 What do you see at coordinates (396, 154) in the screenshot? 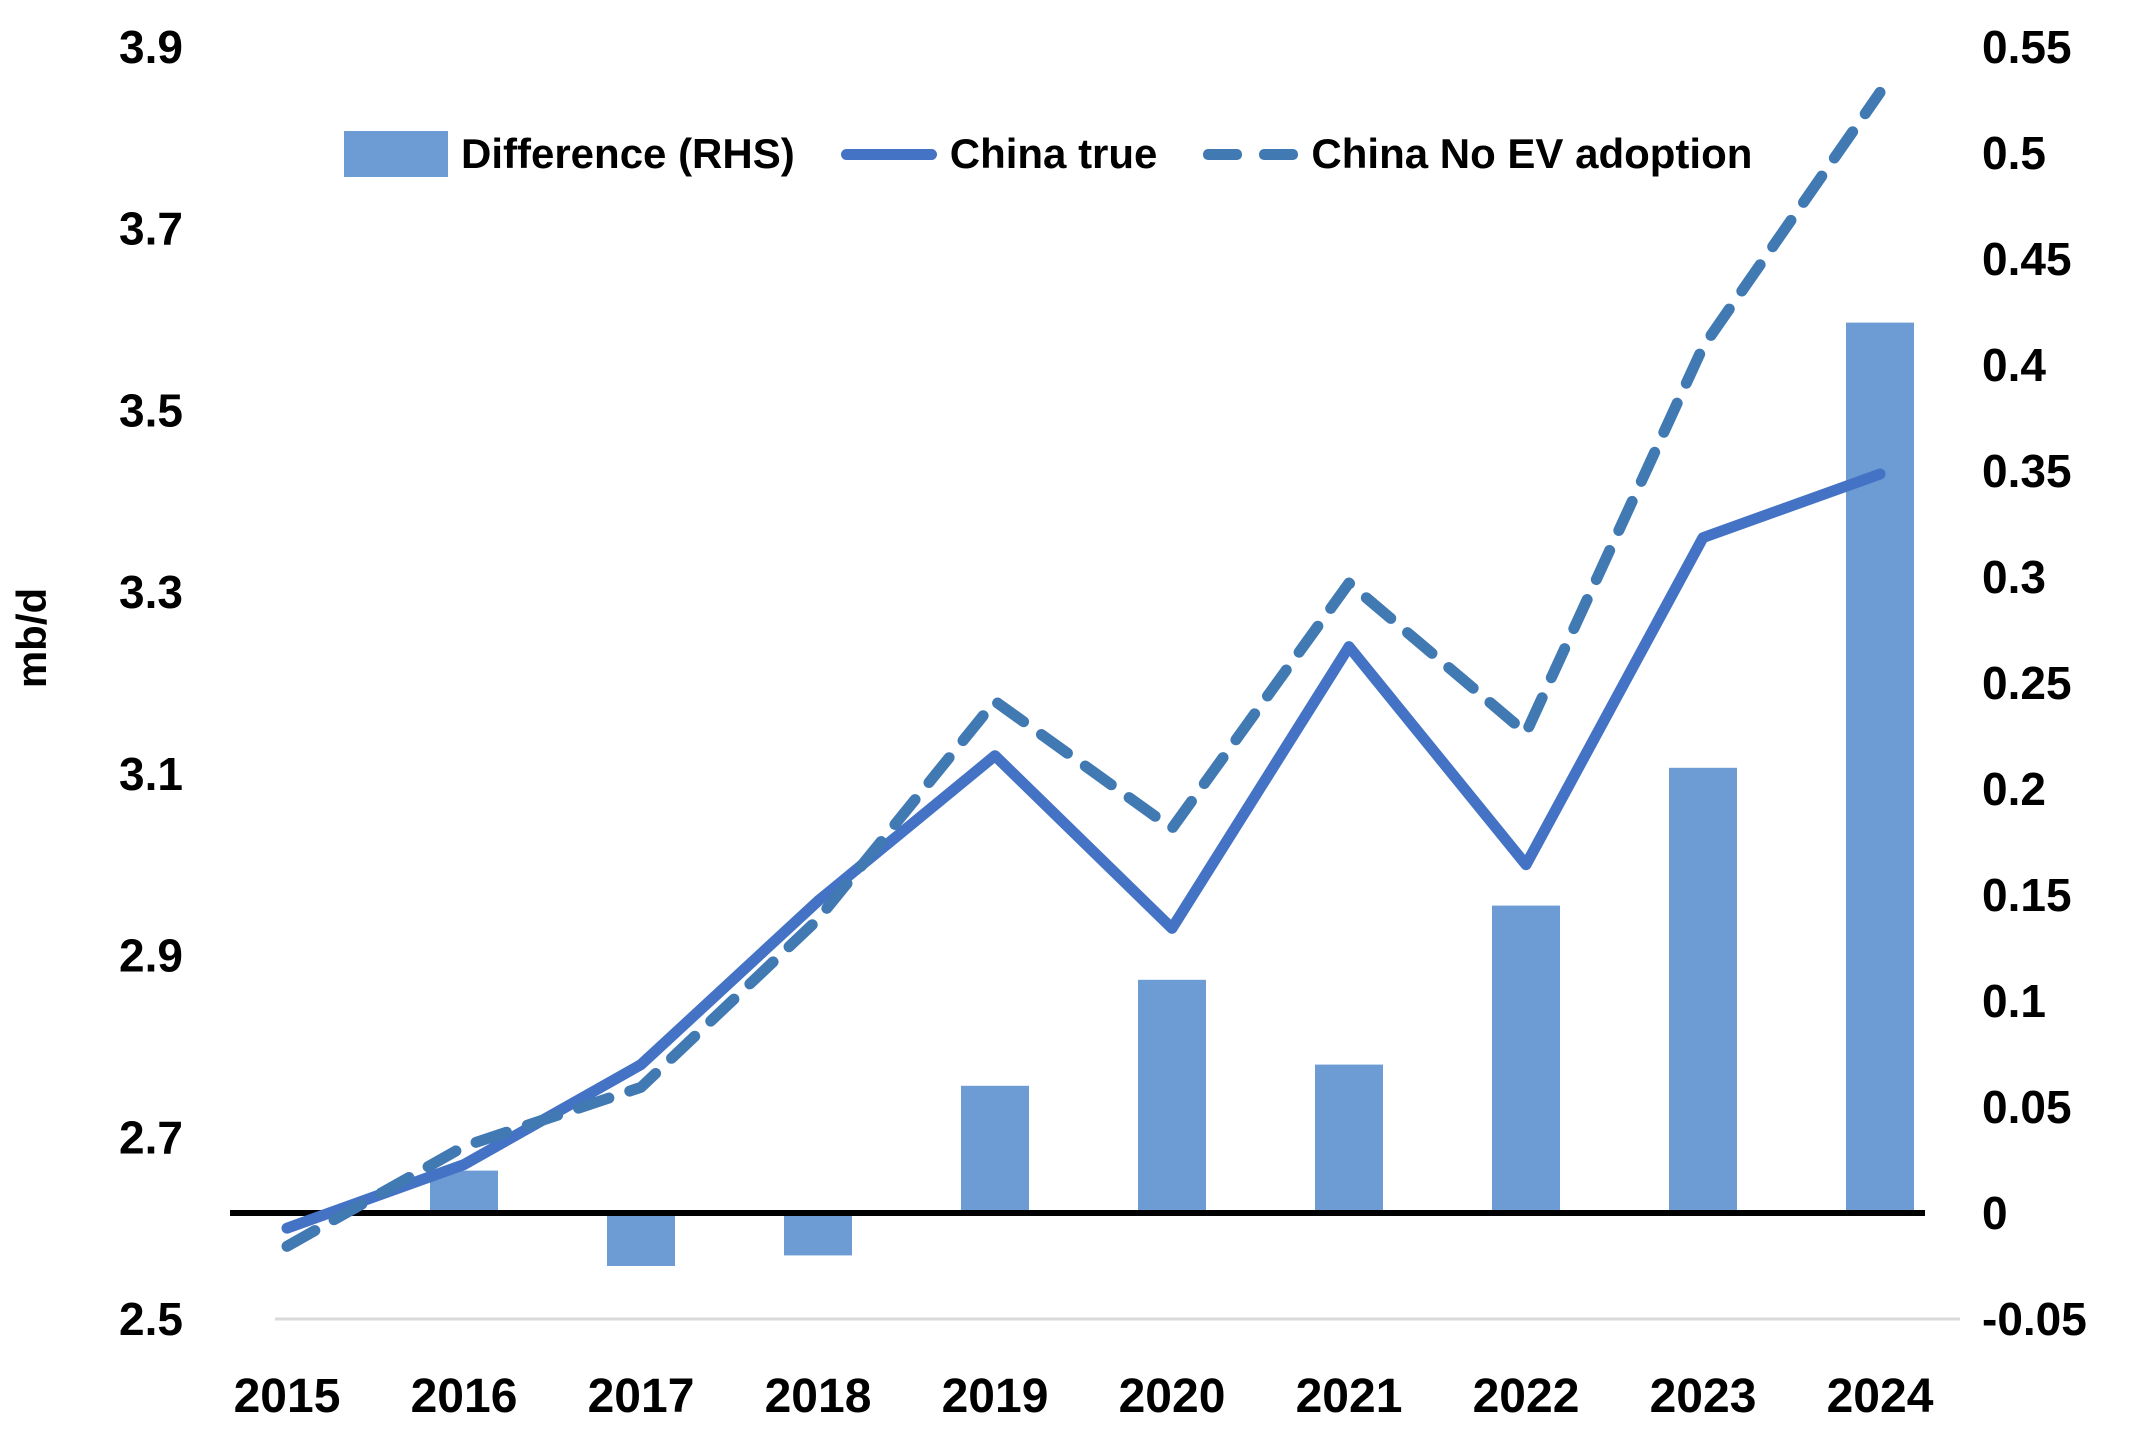
I see `legend-bar-swatch-icon` at bounding box center [396, 154].